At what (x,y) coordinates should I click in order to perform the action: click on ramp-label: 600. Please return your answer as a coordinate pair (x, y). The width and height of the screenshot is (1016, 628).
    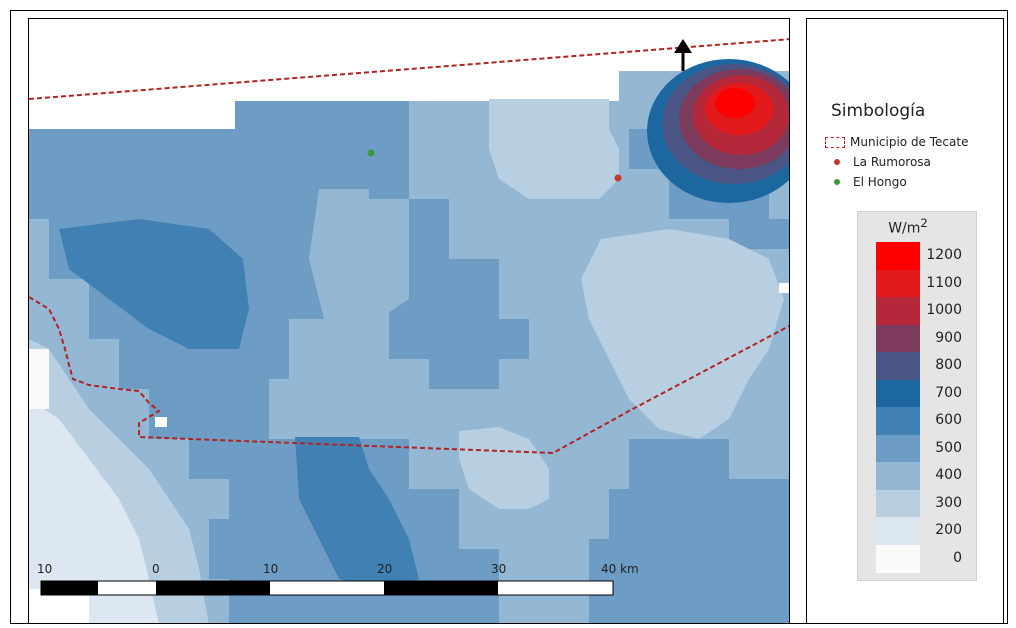
    Looking at the image, I should click on (948, 420).